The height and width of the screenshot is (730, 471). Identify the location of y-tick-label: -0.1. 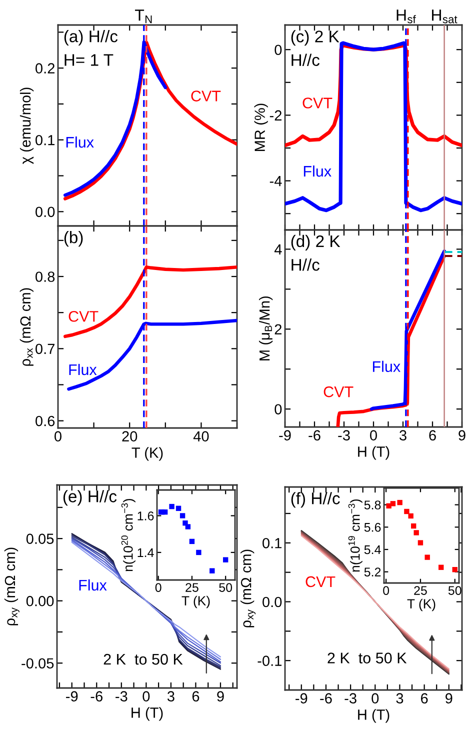
(270, 661).